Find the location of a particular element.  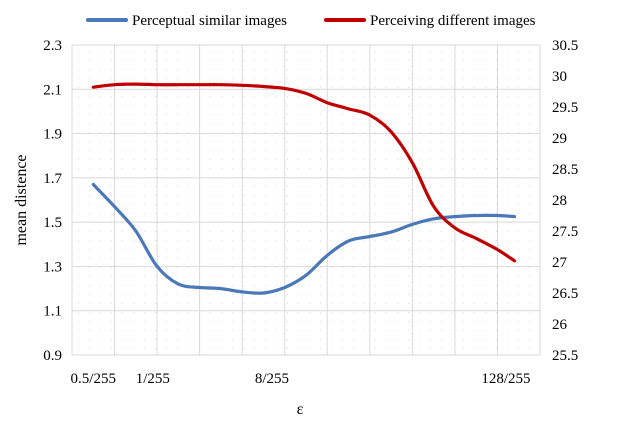

x-tick-label: 128/255 is located at coordinates (505, 379).